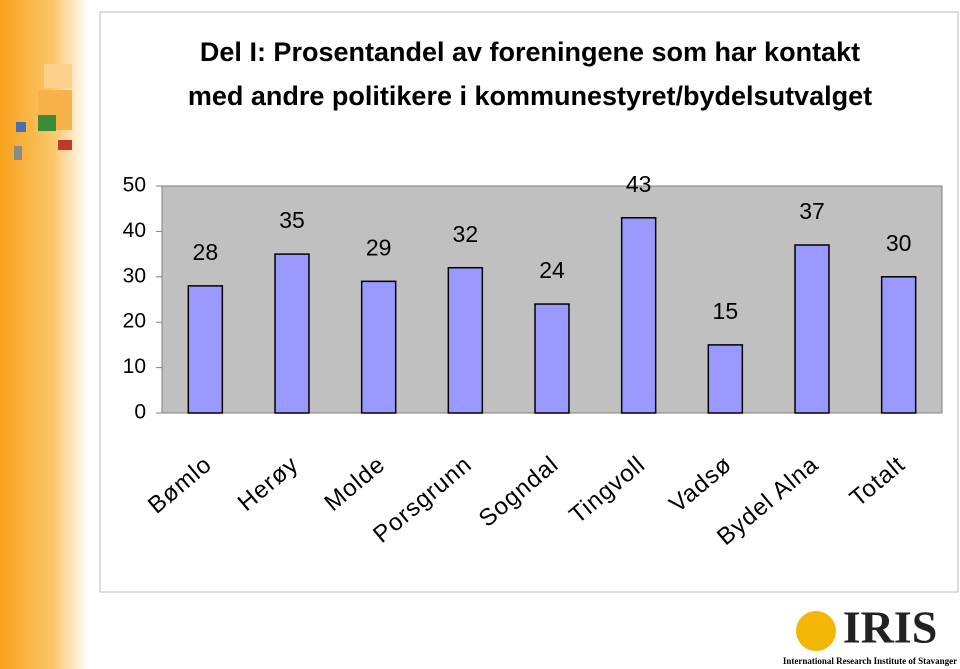  I want to click on decor-squares, so click(43, 112).